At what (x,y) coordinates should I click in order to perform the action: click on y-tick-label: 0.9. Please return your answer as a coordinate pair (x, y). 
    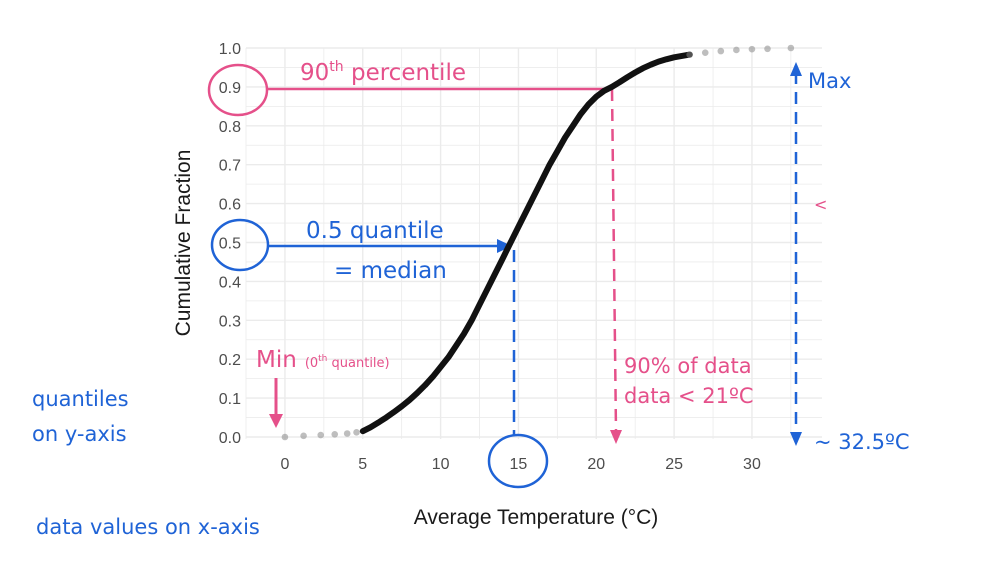
    Looking at the image, I should click on (230, 88).